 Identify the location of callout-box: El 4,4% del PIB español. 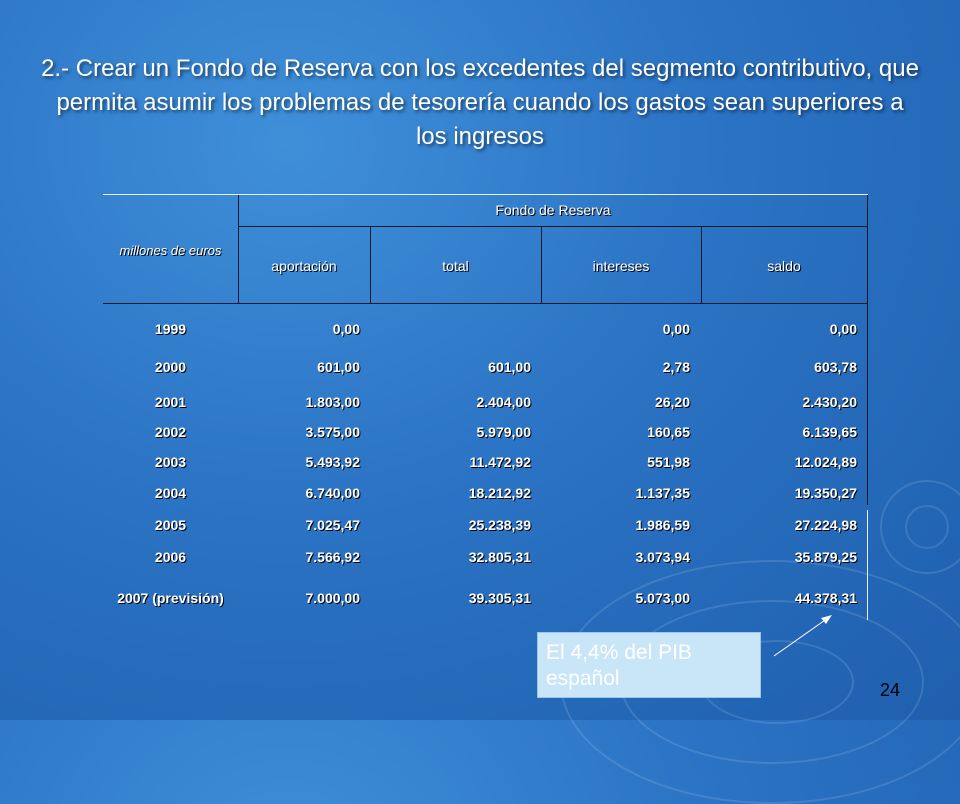
(649, 665).